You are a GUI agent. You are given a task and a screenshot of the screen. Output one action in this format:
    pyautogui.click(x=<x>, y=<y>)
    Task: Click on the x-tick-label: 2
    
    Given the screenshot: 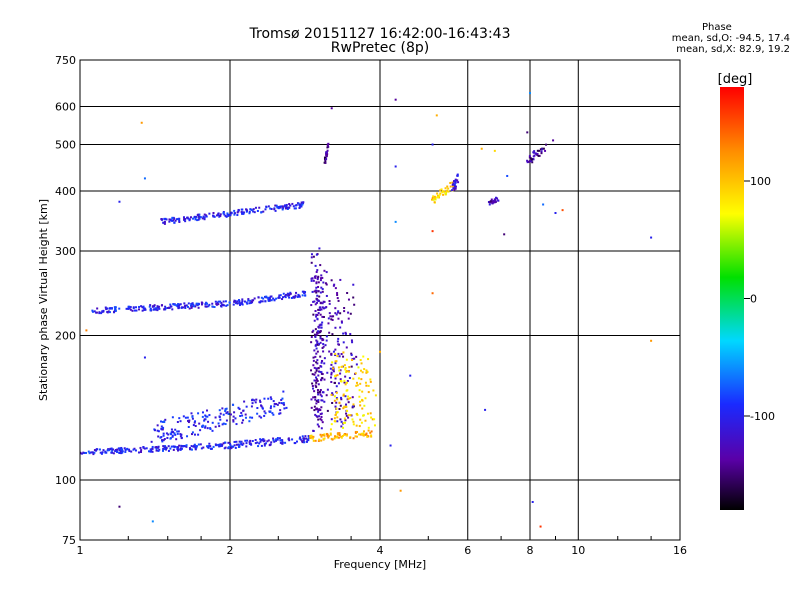 What is the action you would take?
    pyautogui.click(x=230, y=550)
    